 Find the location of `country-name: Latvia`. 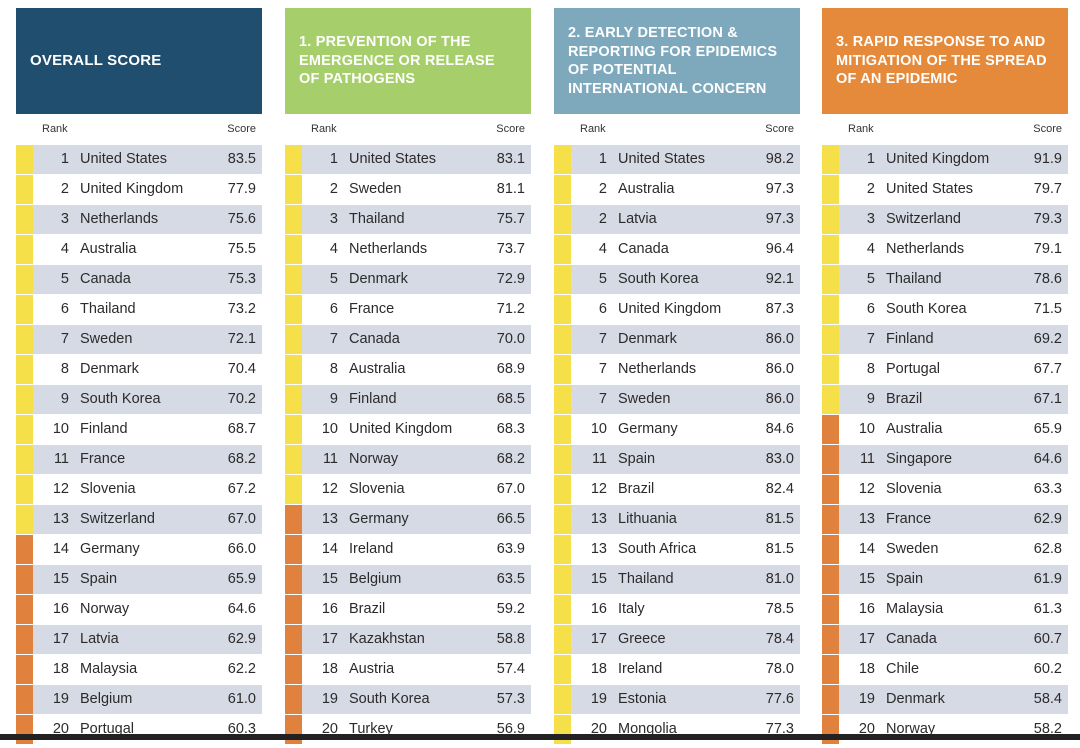

country-name: Latvia is located at coordinates (99, 639).